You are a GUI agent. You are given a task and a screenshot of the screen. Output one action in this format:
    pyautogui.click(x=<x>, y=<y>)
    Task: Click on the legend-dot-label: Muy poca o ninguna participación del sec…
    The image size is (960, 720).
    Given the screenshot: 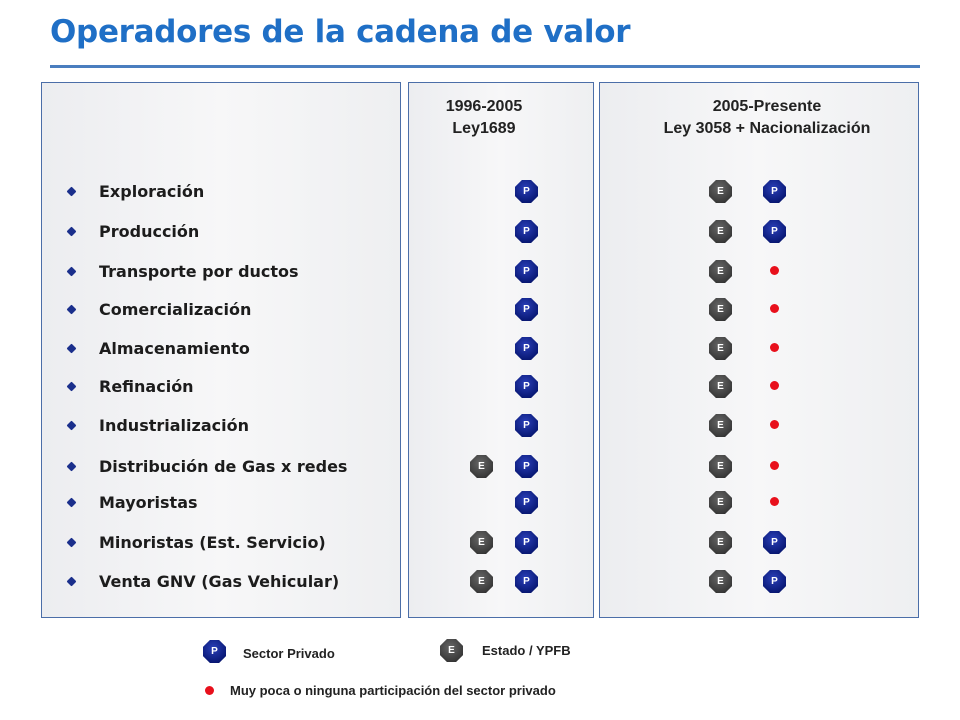 What is the action you would take?
    pyautogui.click(x=393, y=690)
    